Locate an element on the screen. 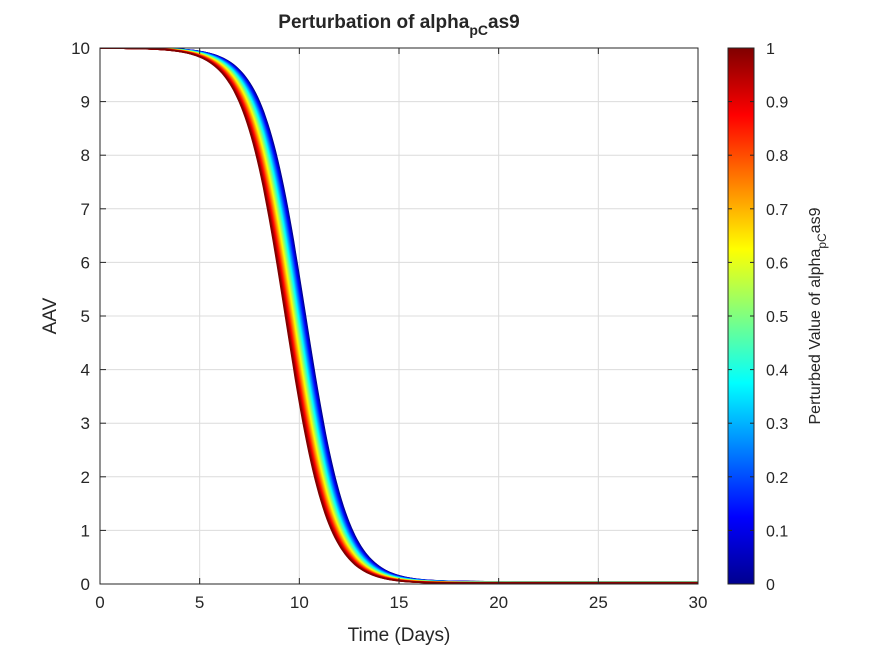 The width and height of the screenshot is (875, 656). chart-title: Perturbation of alphapCas9 is located at coordinates (398, 25).